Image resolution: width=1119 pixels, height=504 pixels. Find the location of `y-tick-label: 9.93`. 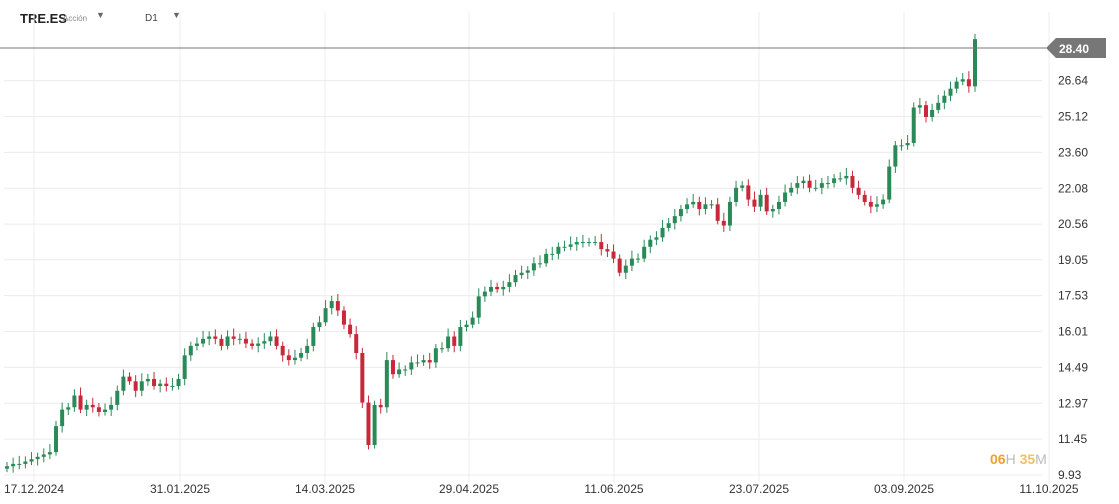

y-tick-label: 9.93 is located at coordinates (1070, 475).